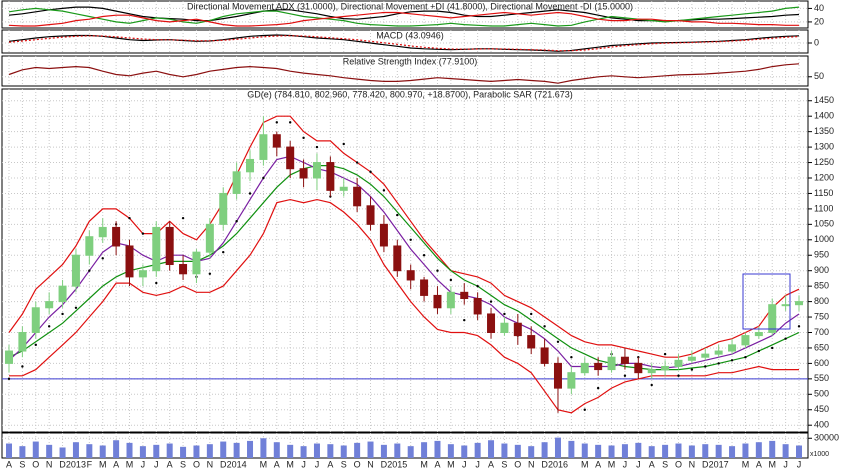  What do you see at coordinates (821, 301) in the screenshot?
I see `y-tick-label: 800` at bounding box center [821, 301].